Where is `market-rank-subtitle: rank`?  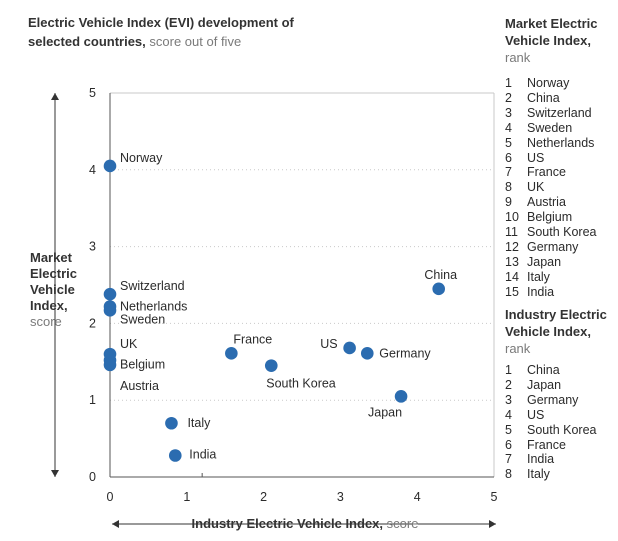
market-rank-subtitle: rank is located at coordinates (518, 57).